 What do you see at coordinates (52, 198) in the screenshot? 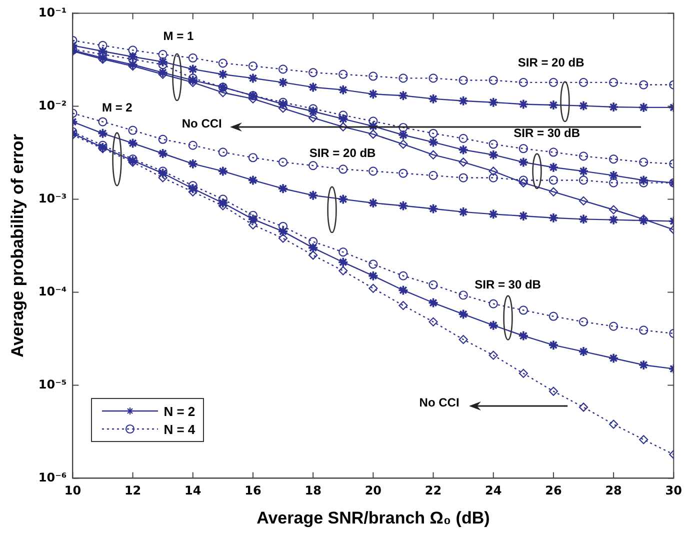
I see `y-tick-label: 10⁻³` at bounding box center [52, 198].